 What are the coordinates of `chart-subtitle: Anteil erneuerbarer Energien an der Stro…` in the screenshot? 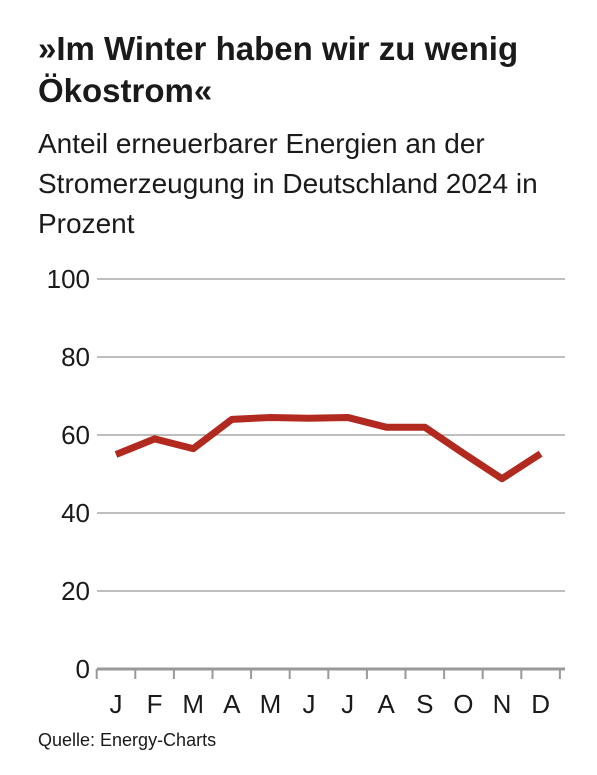 It's located at (288, 183).